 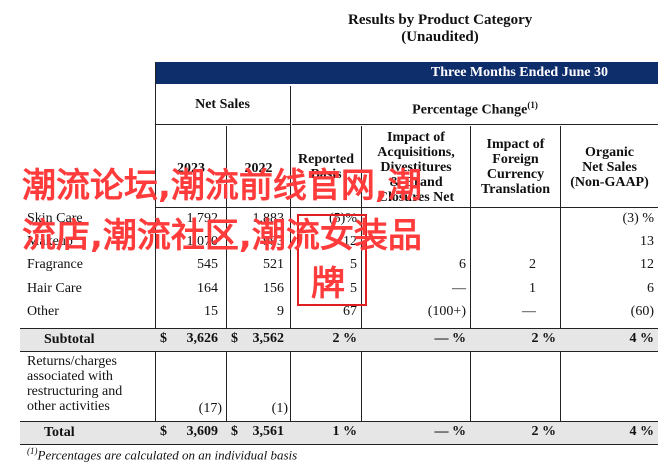 I want to click on row-value-fx: 1, so click(x=532, y=288).